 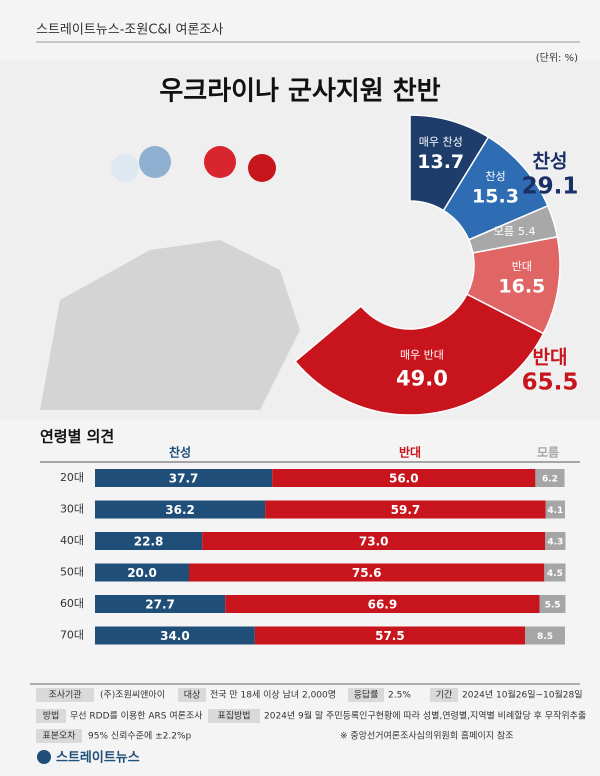 What do you see at coordinates (441, 141) in the screenshot?
I see `segment-label: 매우 찬성` at bounding box center [441, 141].